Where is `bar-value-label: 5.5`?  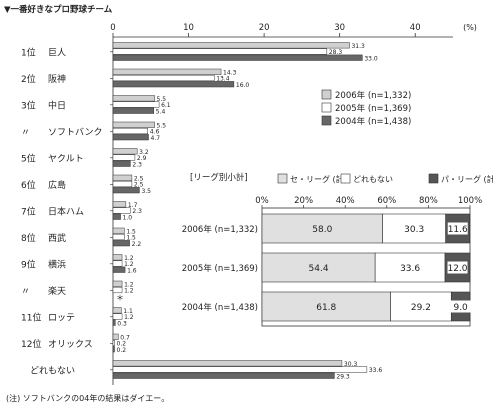 bar-value-label: 5.5 is located at coordinates (162, 99).